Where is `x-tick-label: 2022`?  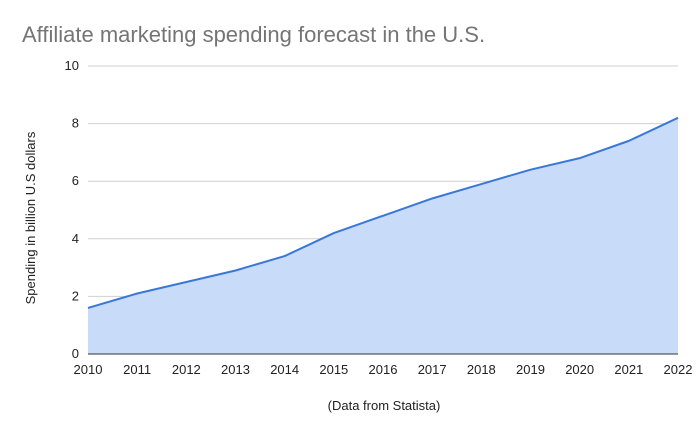 x-tick-label: 2022 is located at coordinates (678, 369).